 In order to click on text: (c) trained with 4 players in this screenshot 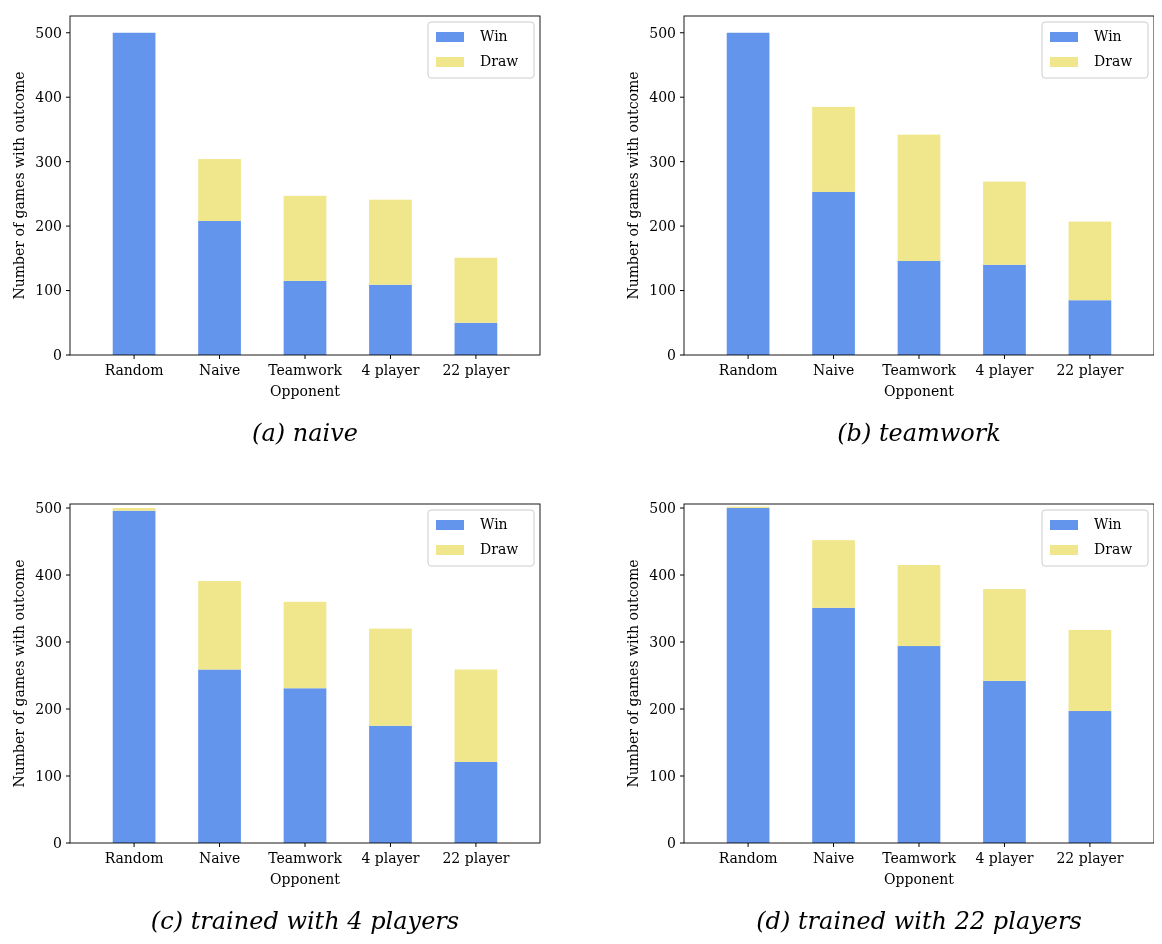, I will do `click(305, 921)`.